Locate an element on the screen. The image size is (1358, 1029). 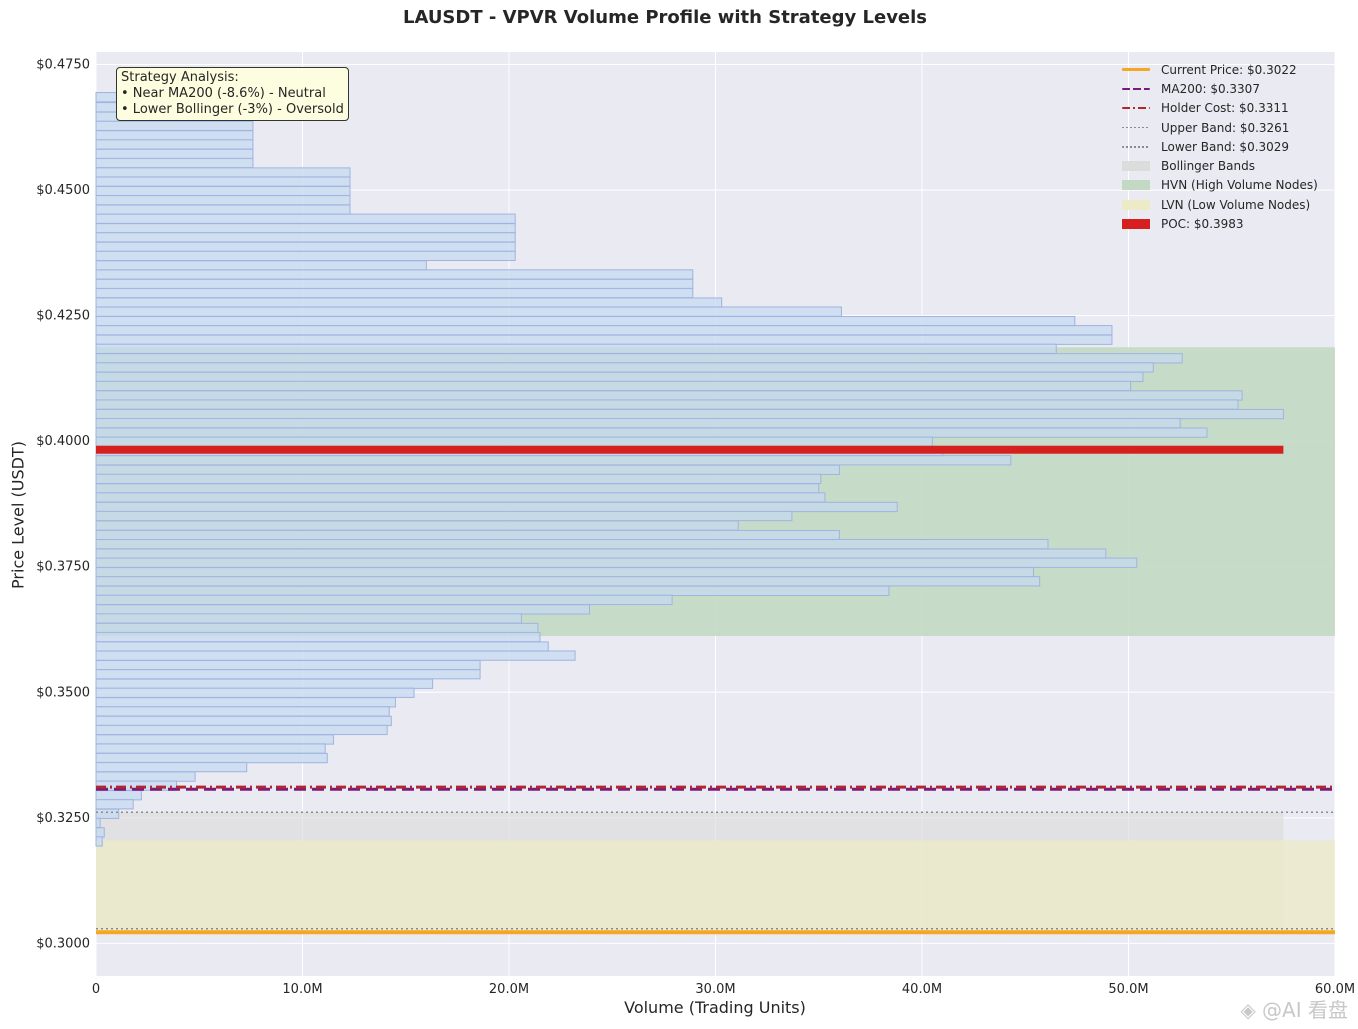
legend-item: Lower Band: $0.3029 is located at coordinates (1220, 146).